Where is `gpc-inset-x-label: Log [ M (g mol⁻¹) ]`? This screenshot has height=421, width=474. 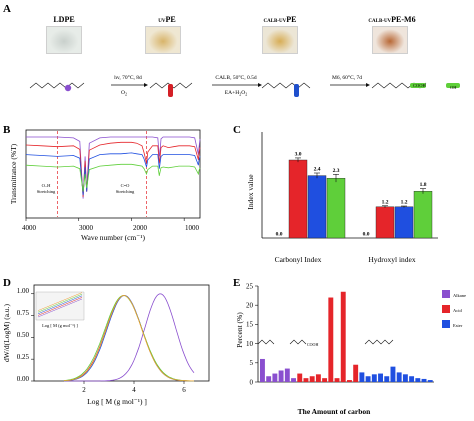 gpc-inset-x-label: Log [ M (g mol⁻¹) ] is located at coordinates (60, 325).